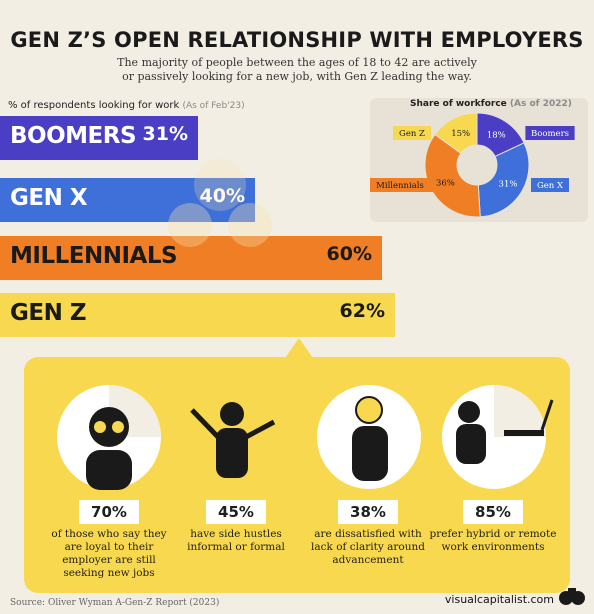 The image size is (594, 614). What do you see at coordinates (236, 527) in the screenshot?
I see `stat-side-hustles: 45% have side hustles informal or formal` at bounding box center [236, 527].